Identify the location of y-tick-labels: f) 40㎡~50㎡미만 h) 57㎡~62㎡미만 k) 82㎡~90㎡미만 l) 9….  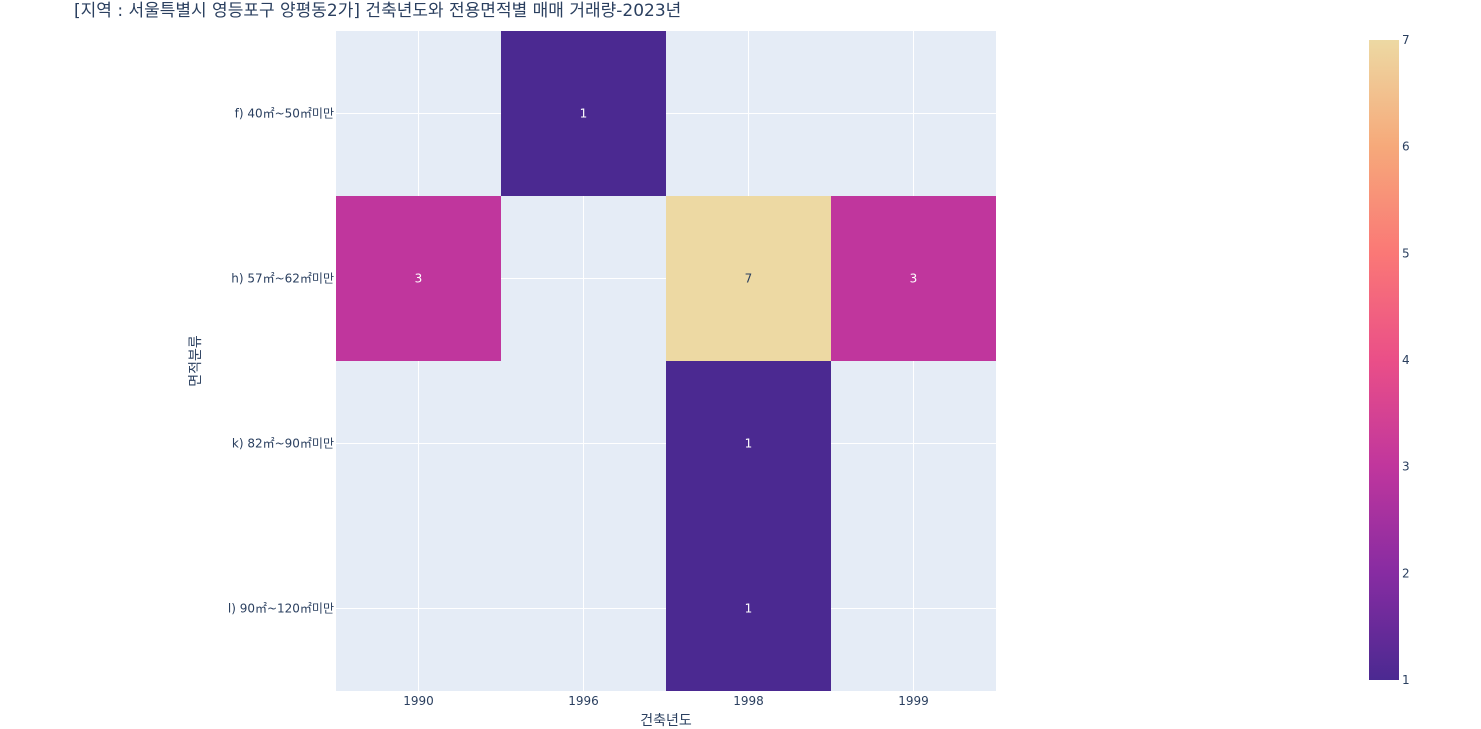
(281, 361).